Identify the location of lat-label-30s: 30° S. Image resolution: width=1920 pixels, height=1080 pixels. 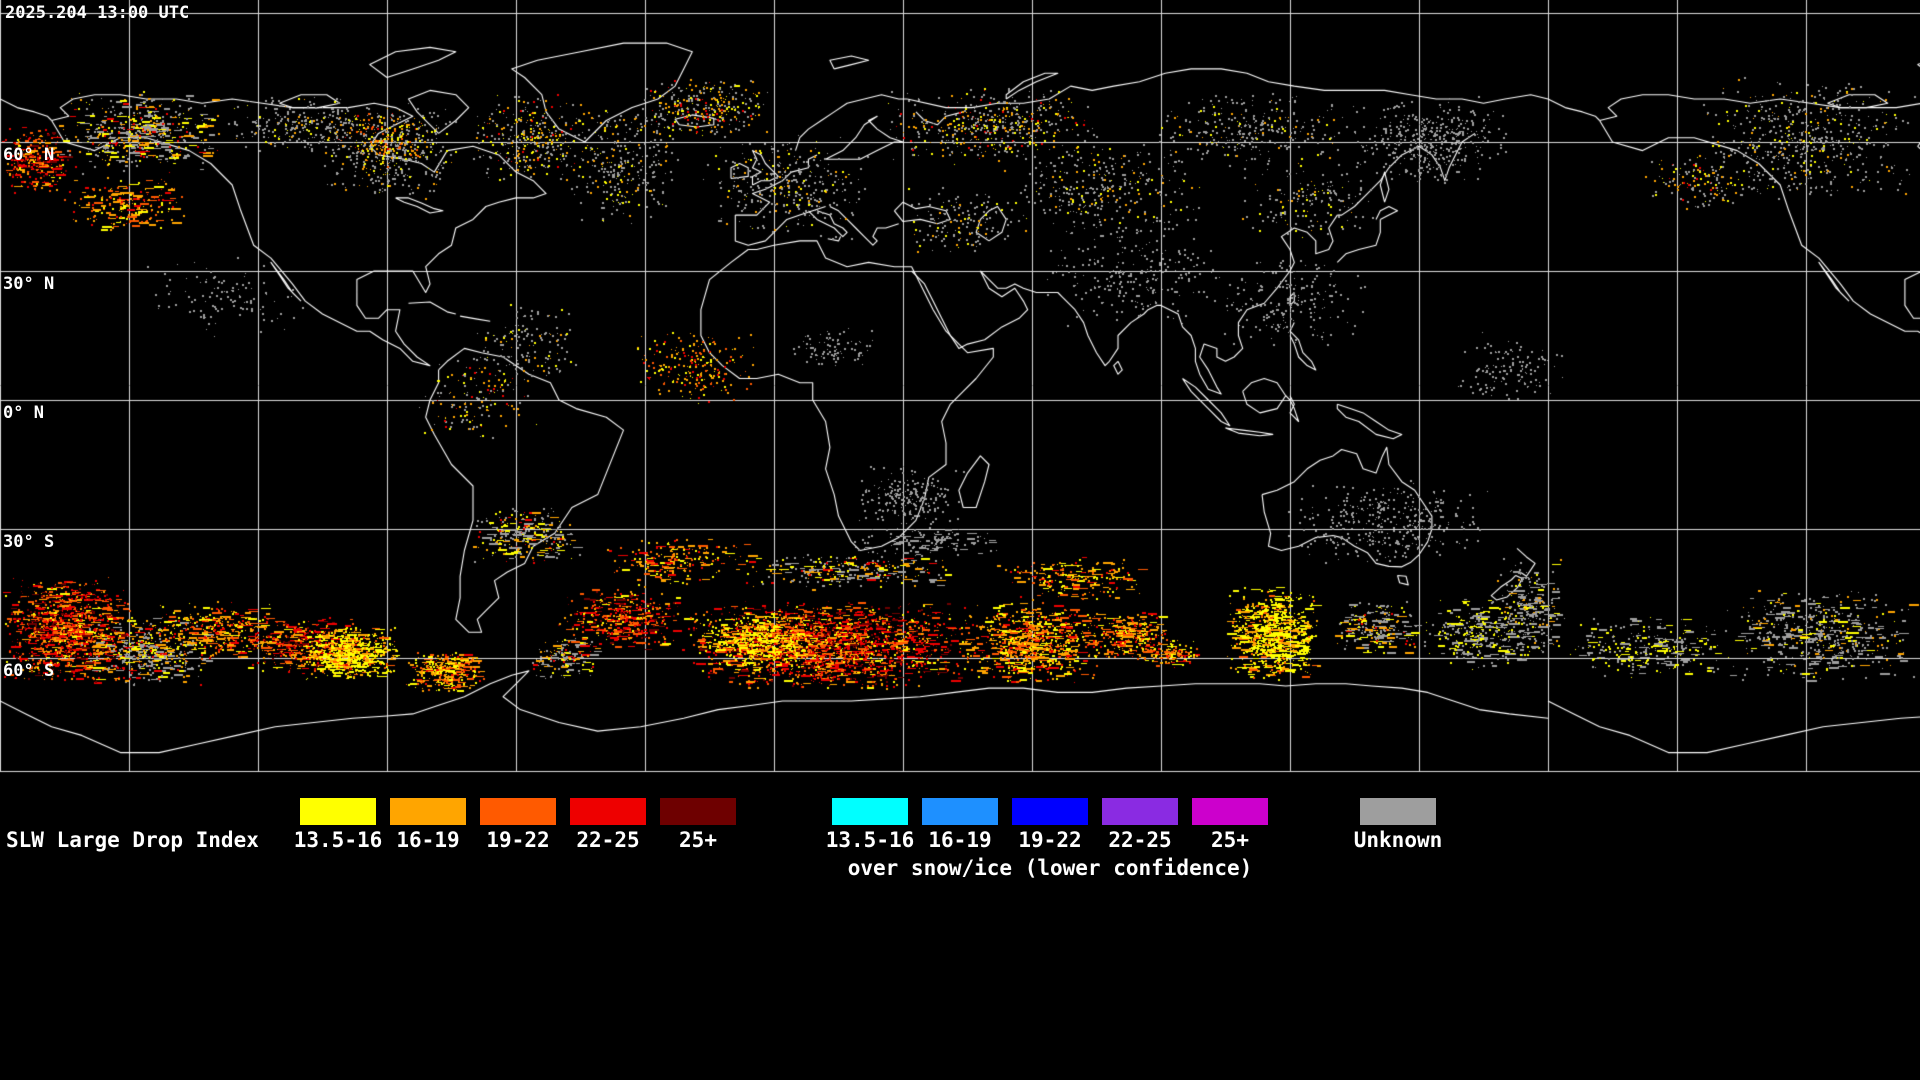
(29, 542).